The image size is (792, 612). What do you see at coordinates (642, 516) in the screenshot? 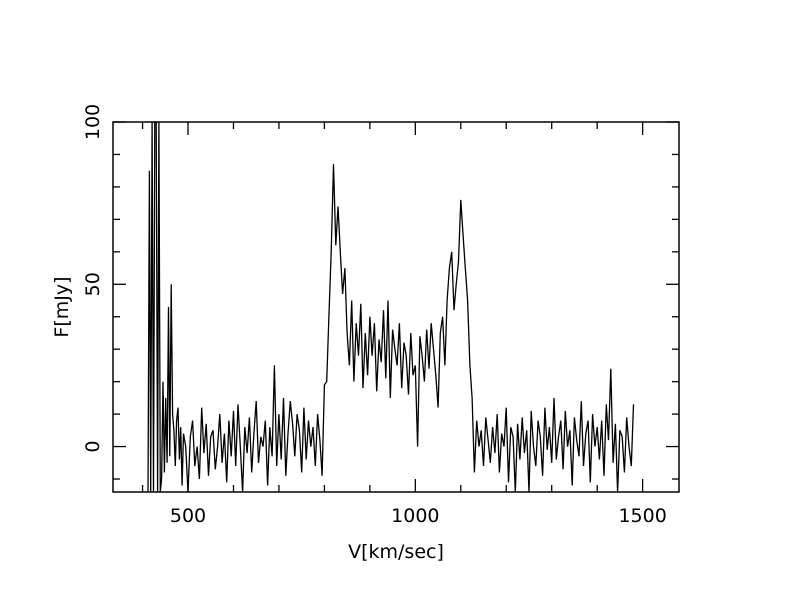
I see `x-tick-label: 1500` at bounding box center [642, 516].